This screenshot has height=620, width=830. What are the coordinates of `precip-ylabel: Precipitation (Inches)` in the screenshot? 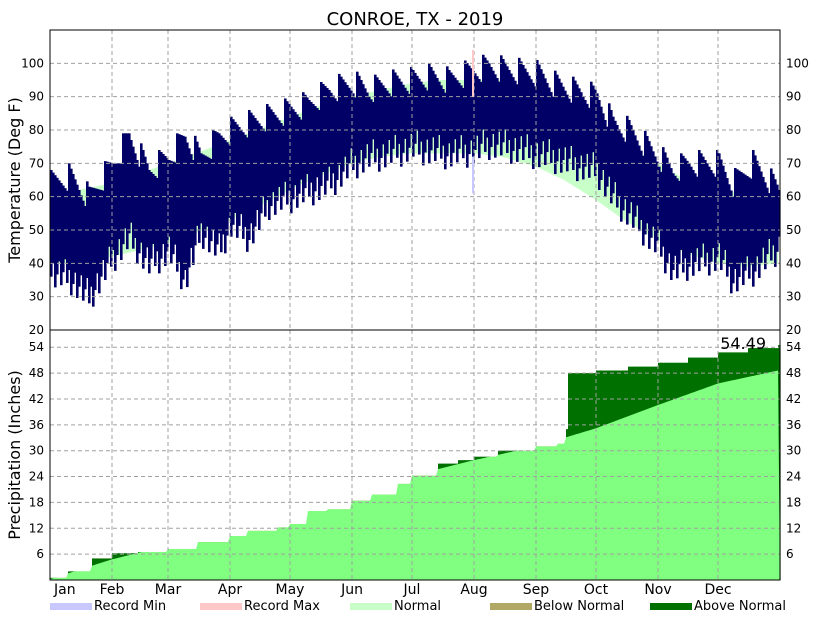 It's located at (14, 455).